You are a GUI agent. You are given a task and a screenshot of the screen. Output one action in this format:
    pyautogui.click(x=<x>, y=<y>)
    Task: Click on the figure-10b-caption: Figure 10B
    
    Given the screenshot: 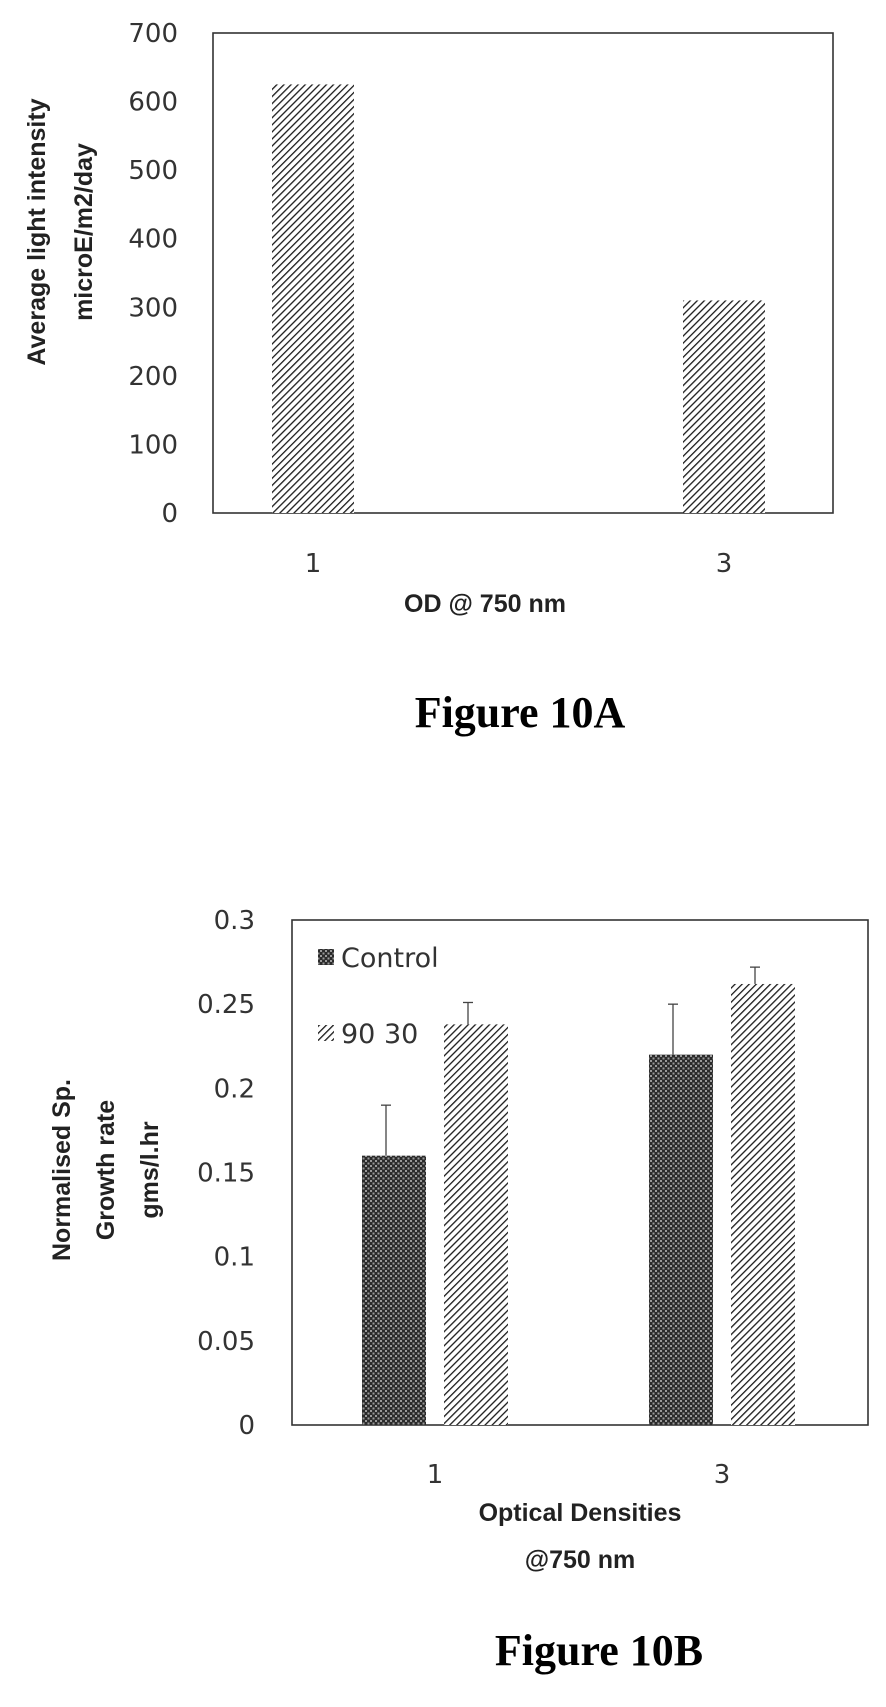 What is the action you would take?
    pyautogui.click(x=599, y=1650)
    